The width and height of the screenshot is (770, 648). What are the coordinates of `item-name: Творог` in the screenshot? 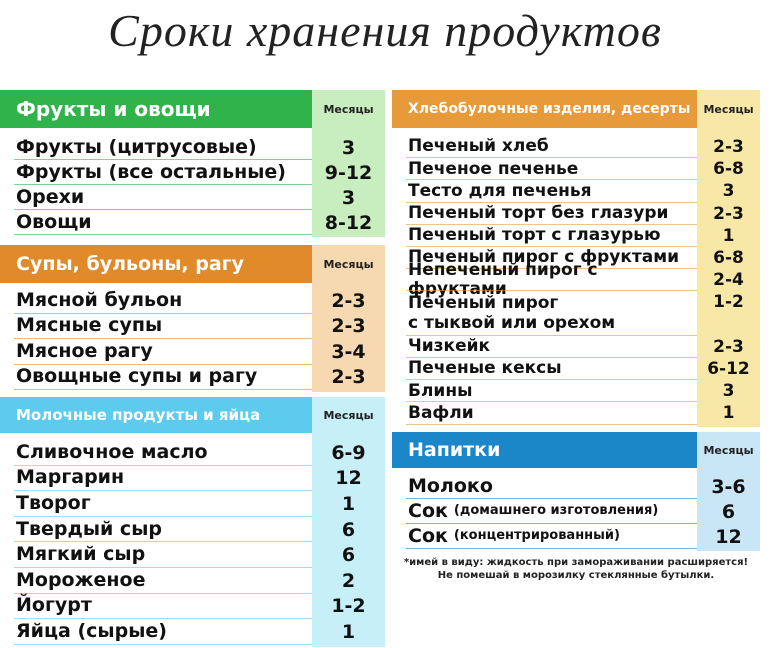 It's located at (53, 503).